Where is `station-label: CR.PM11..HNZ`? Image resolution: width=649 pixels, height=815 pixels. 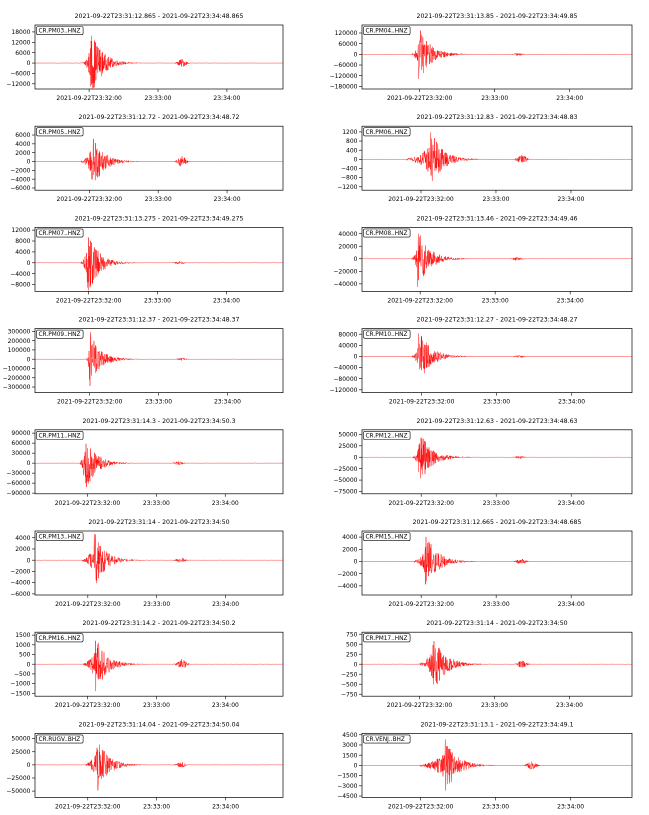
station-label: CR.PM11..HNZ is located at coordinates (60, 436).